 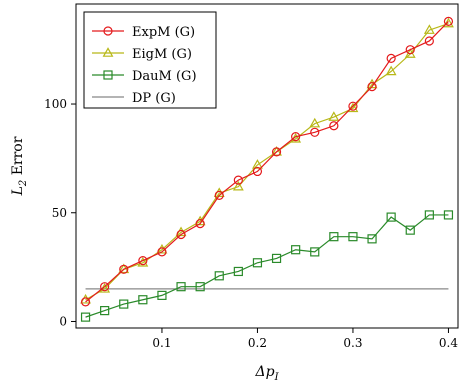 What do you see at coordinates (63, 321) in the screenshot?
I see `y-tick-label: 0` at bounding box center [63, 321].